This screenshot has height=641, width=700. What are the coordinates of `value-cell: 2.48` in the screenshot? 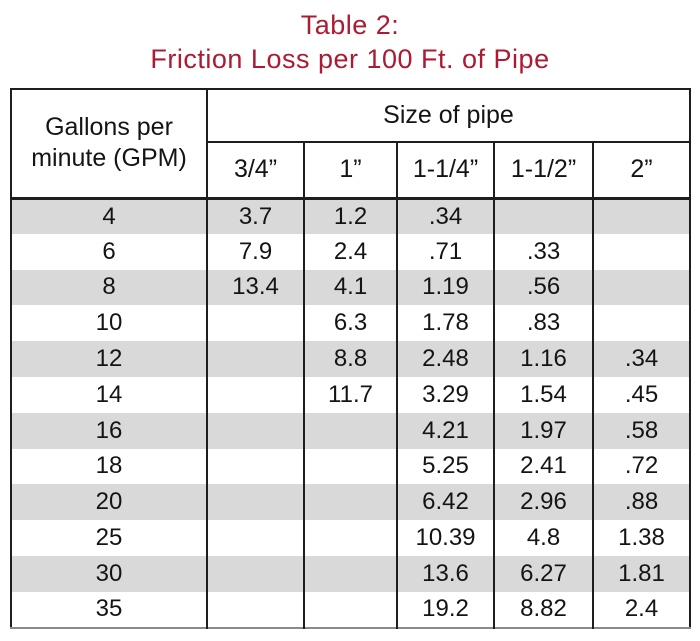 It's located at (445, 359).